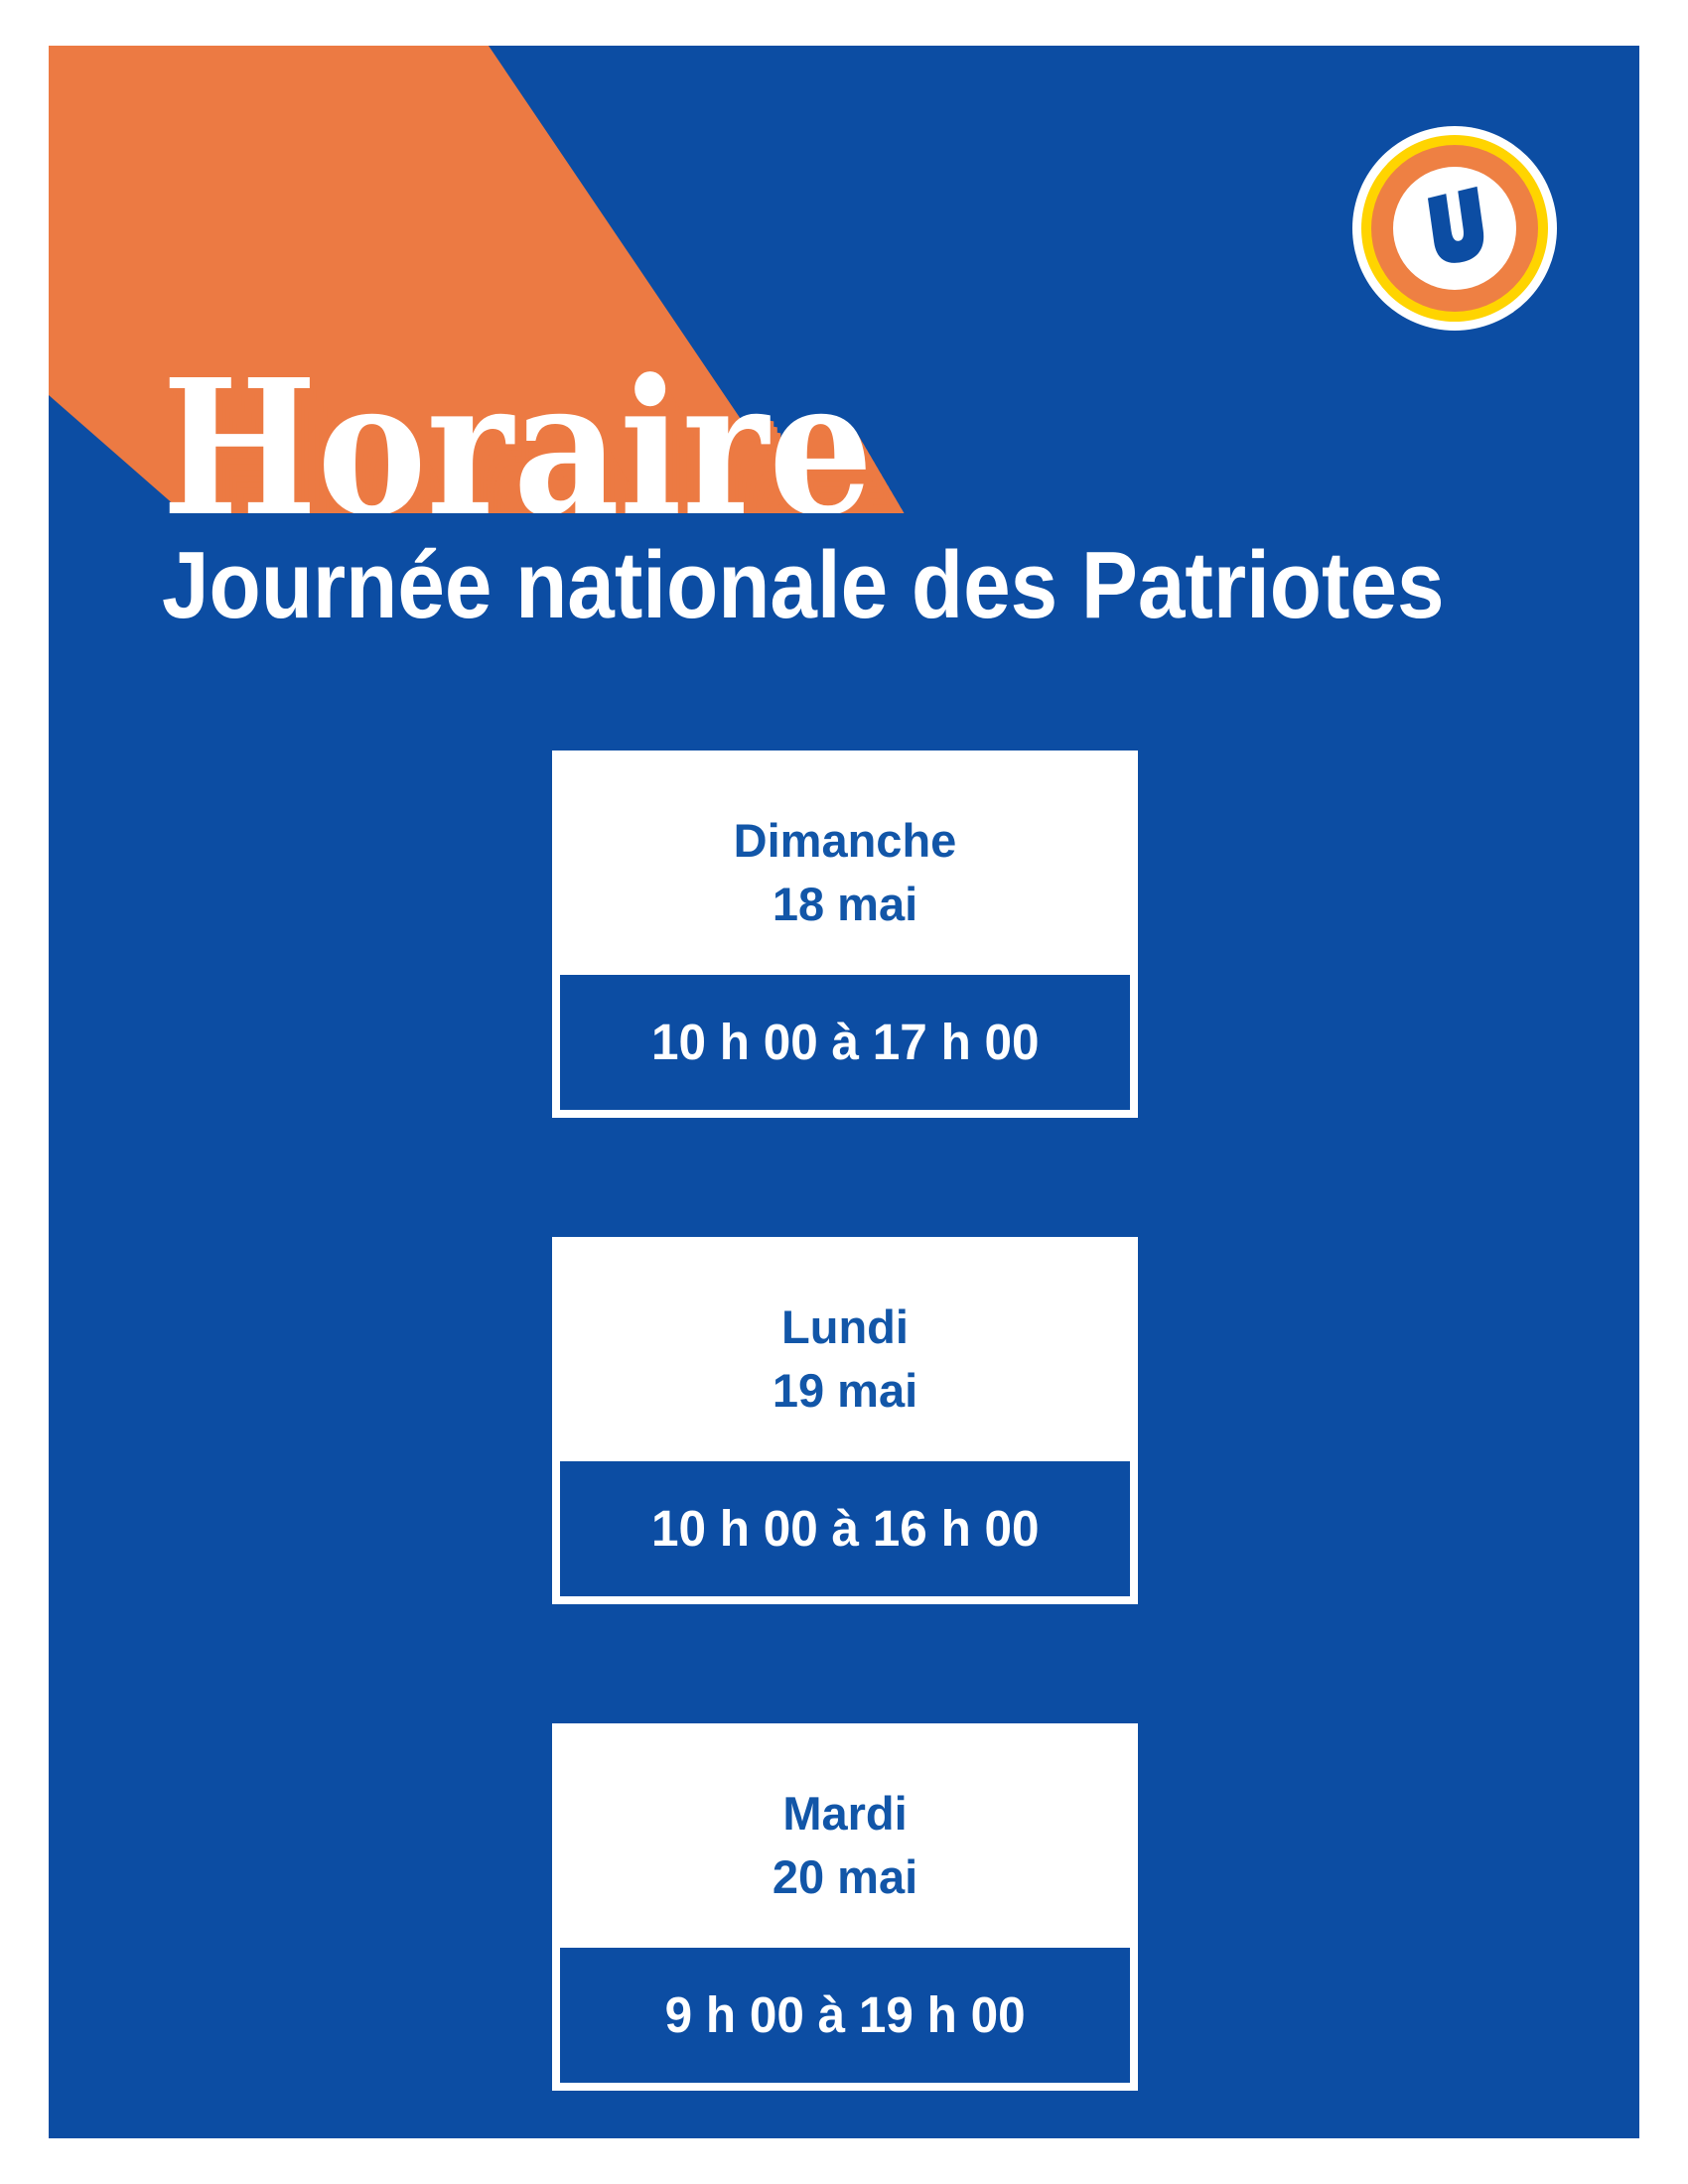 The image size is (1688, 2184). Describe the element at coordinates (845, 1390) in the screenshot. I see `day-date: 19 mai` at that location.